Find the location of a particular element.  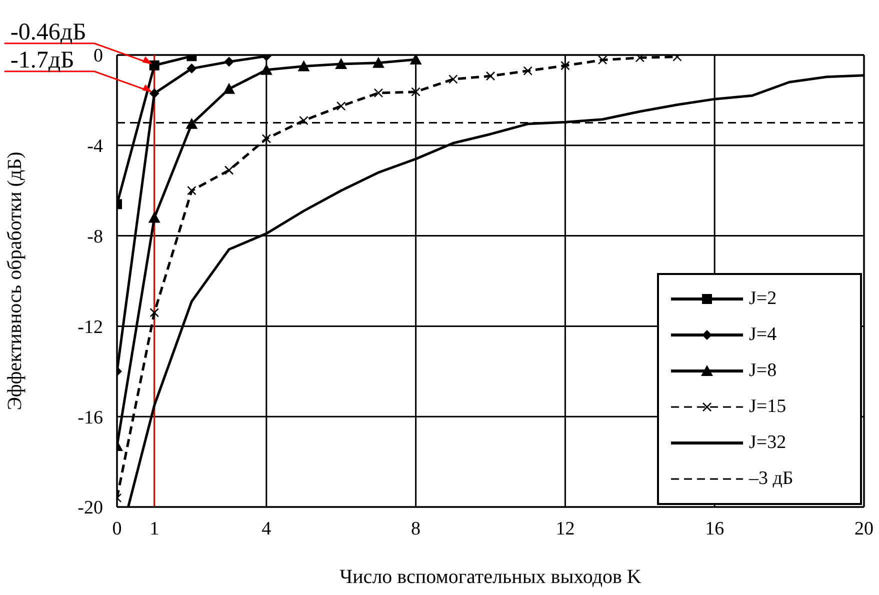

x-tick-label: 20 is located at coordinates (864, 529).